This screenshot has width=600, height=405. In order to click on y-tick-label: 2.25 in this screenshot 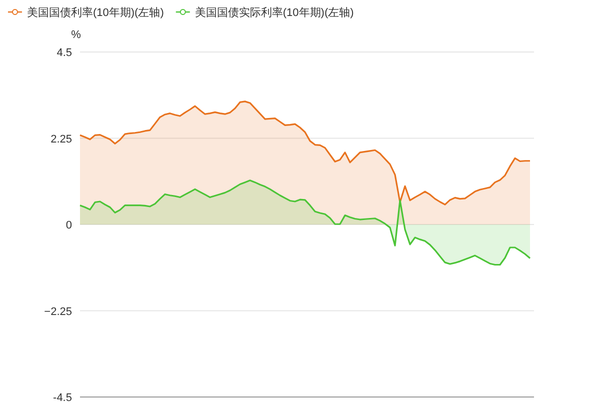, I will do `click(61, 139)`.